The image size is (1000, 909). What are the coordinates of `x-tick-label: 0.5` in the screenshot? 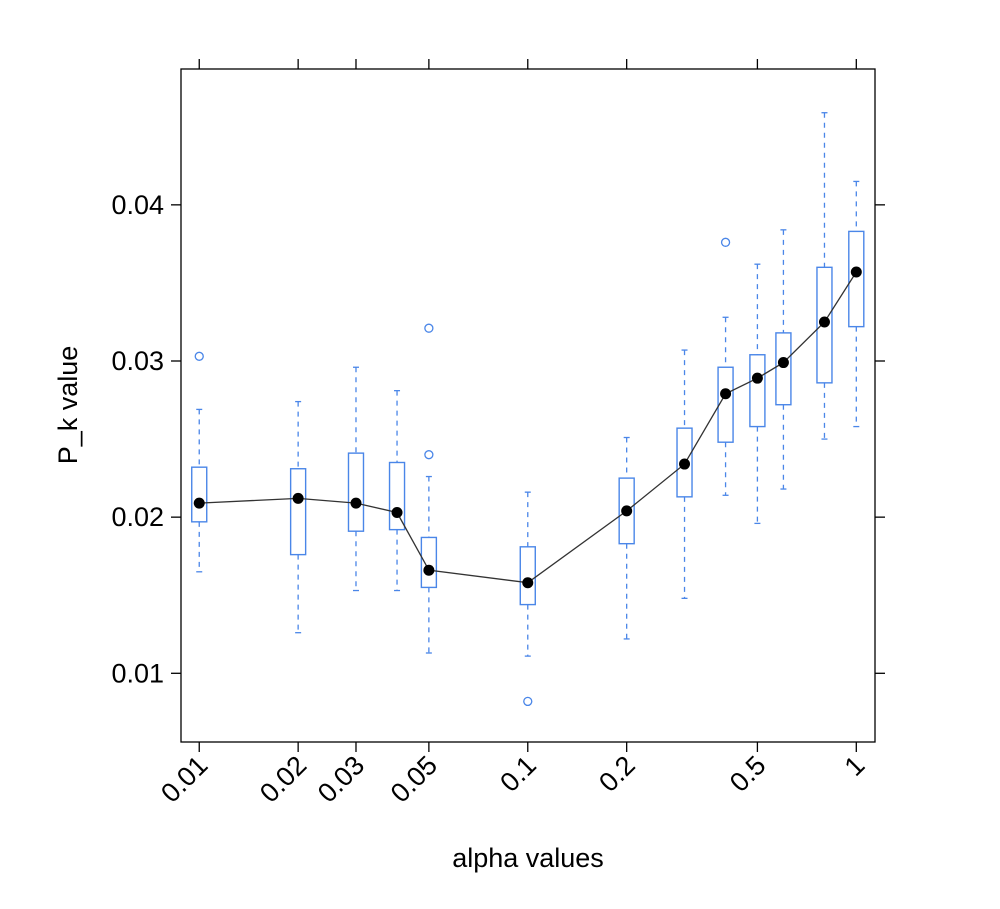 It's located at (748, 774).